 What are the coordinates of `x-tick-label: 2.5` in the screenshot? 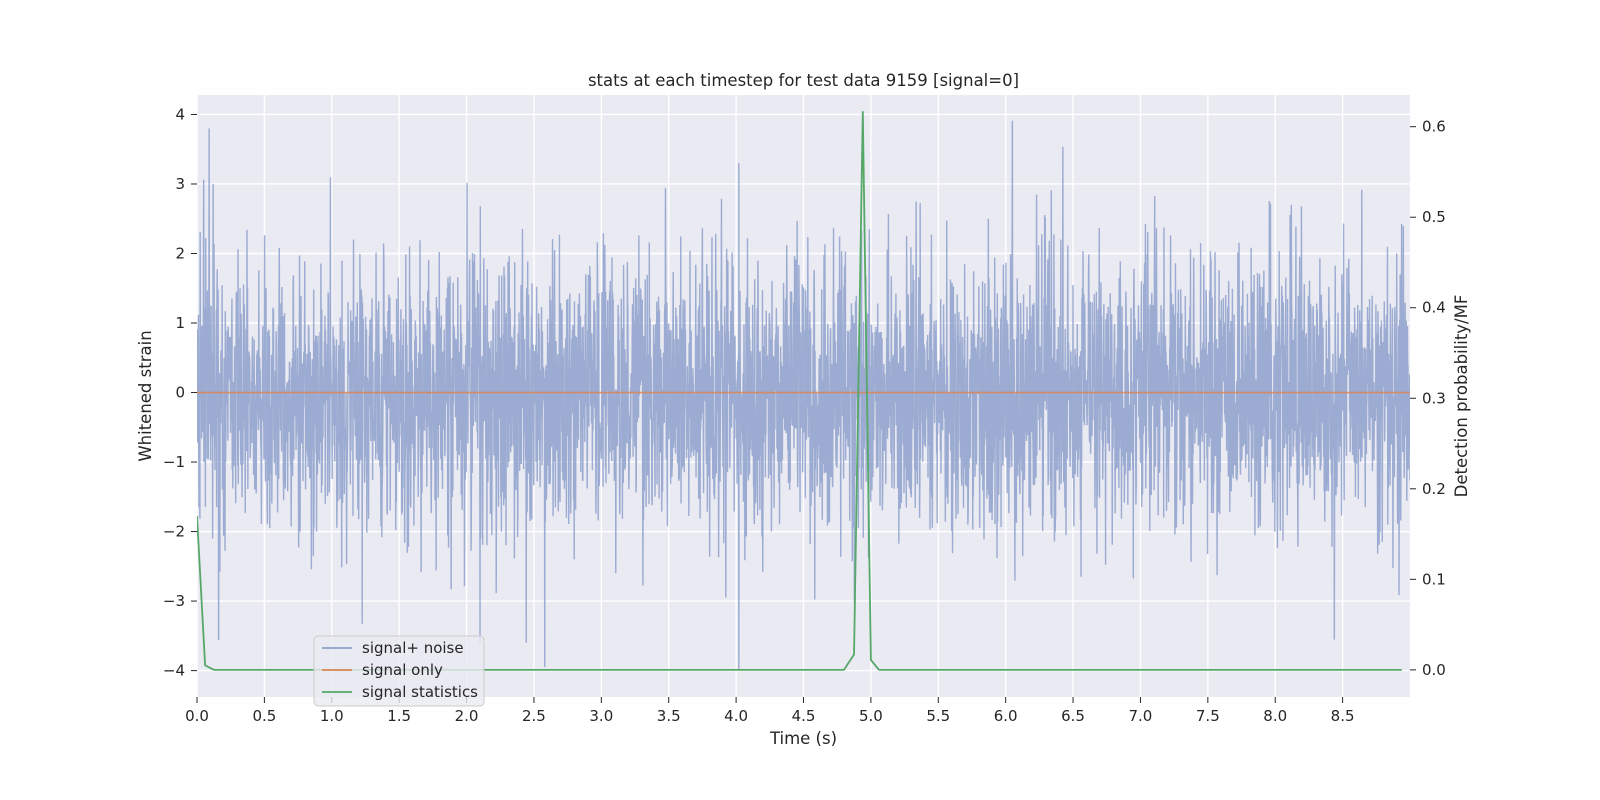 It's located at (534, 716).